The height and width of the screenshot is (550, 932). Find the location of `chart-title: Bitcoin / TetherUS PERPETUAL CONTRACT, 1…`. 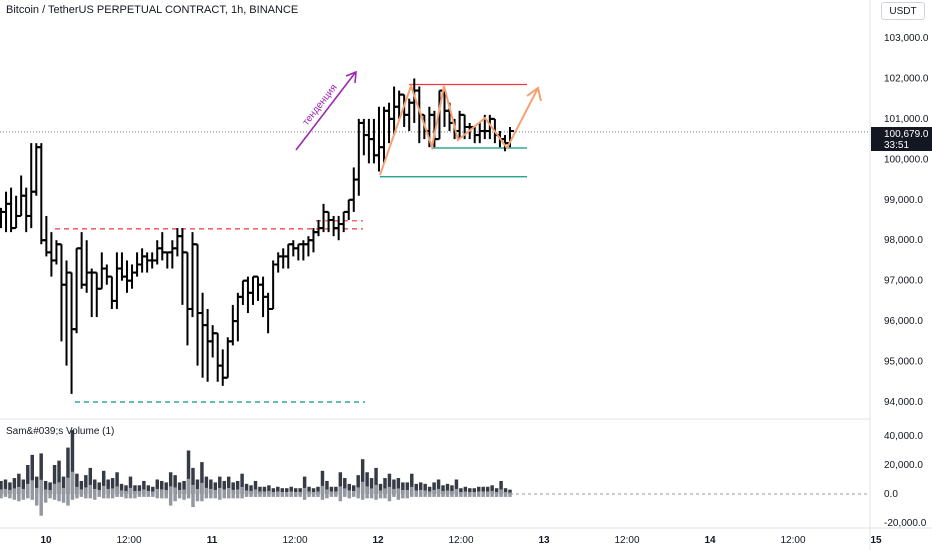

chart-title: Bitcoin / TetherUS PERPETUAL CONTRACT, 1… is located at coordinates (152, 10).